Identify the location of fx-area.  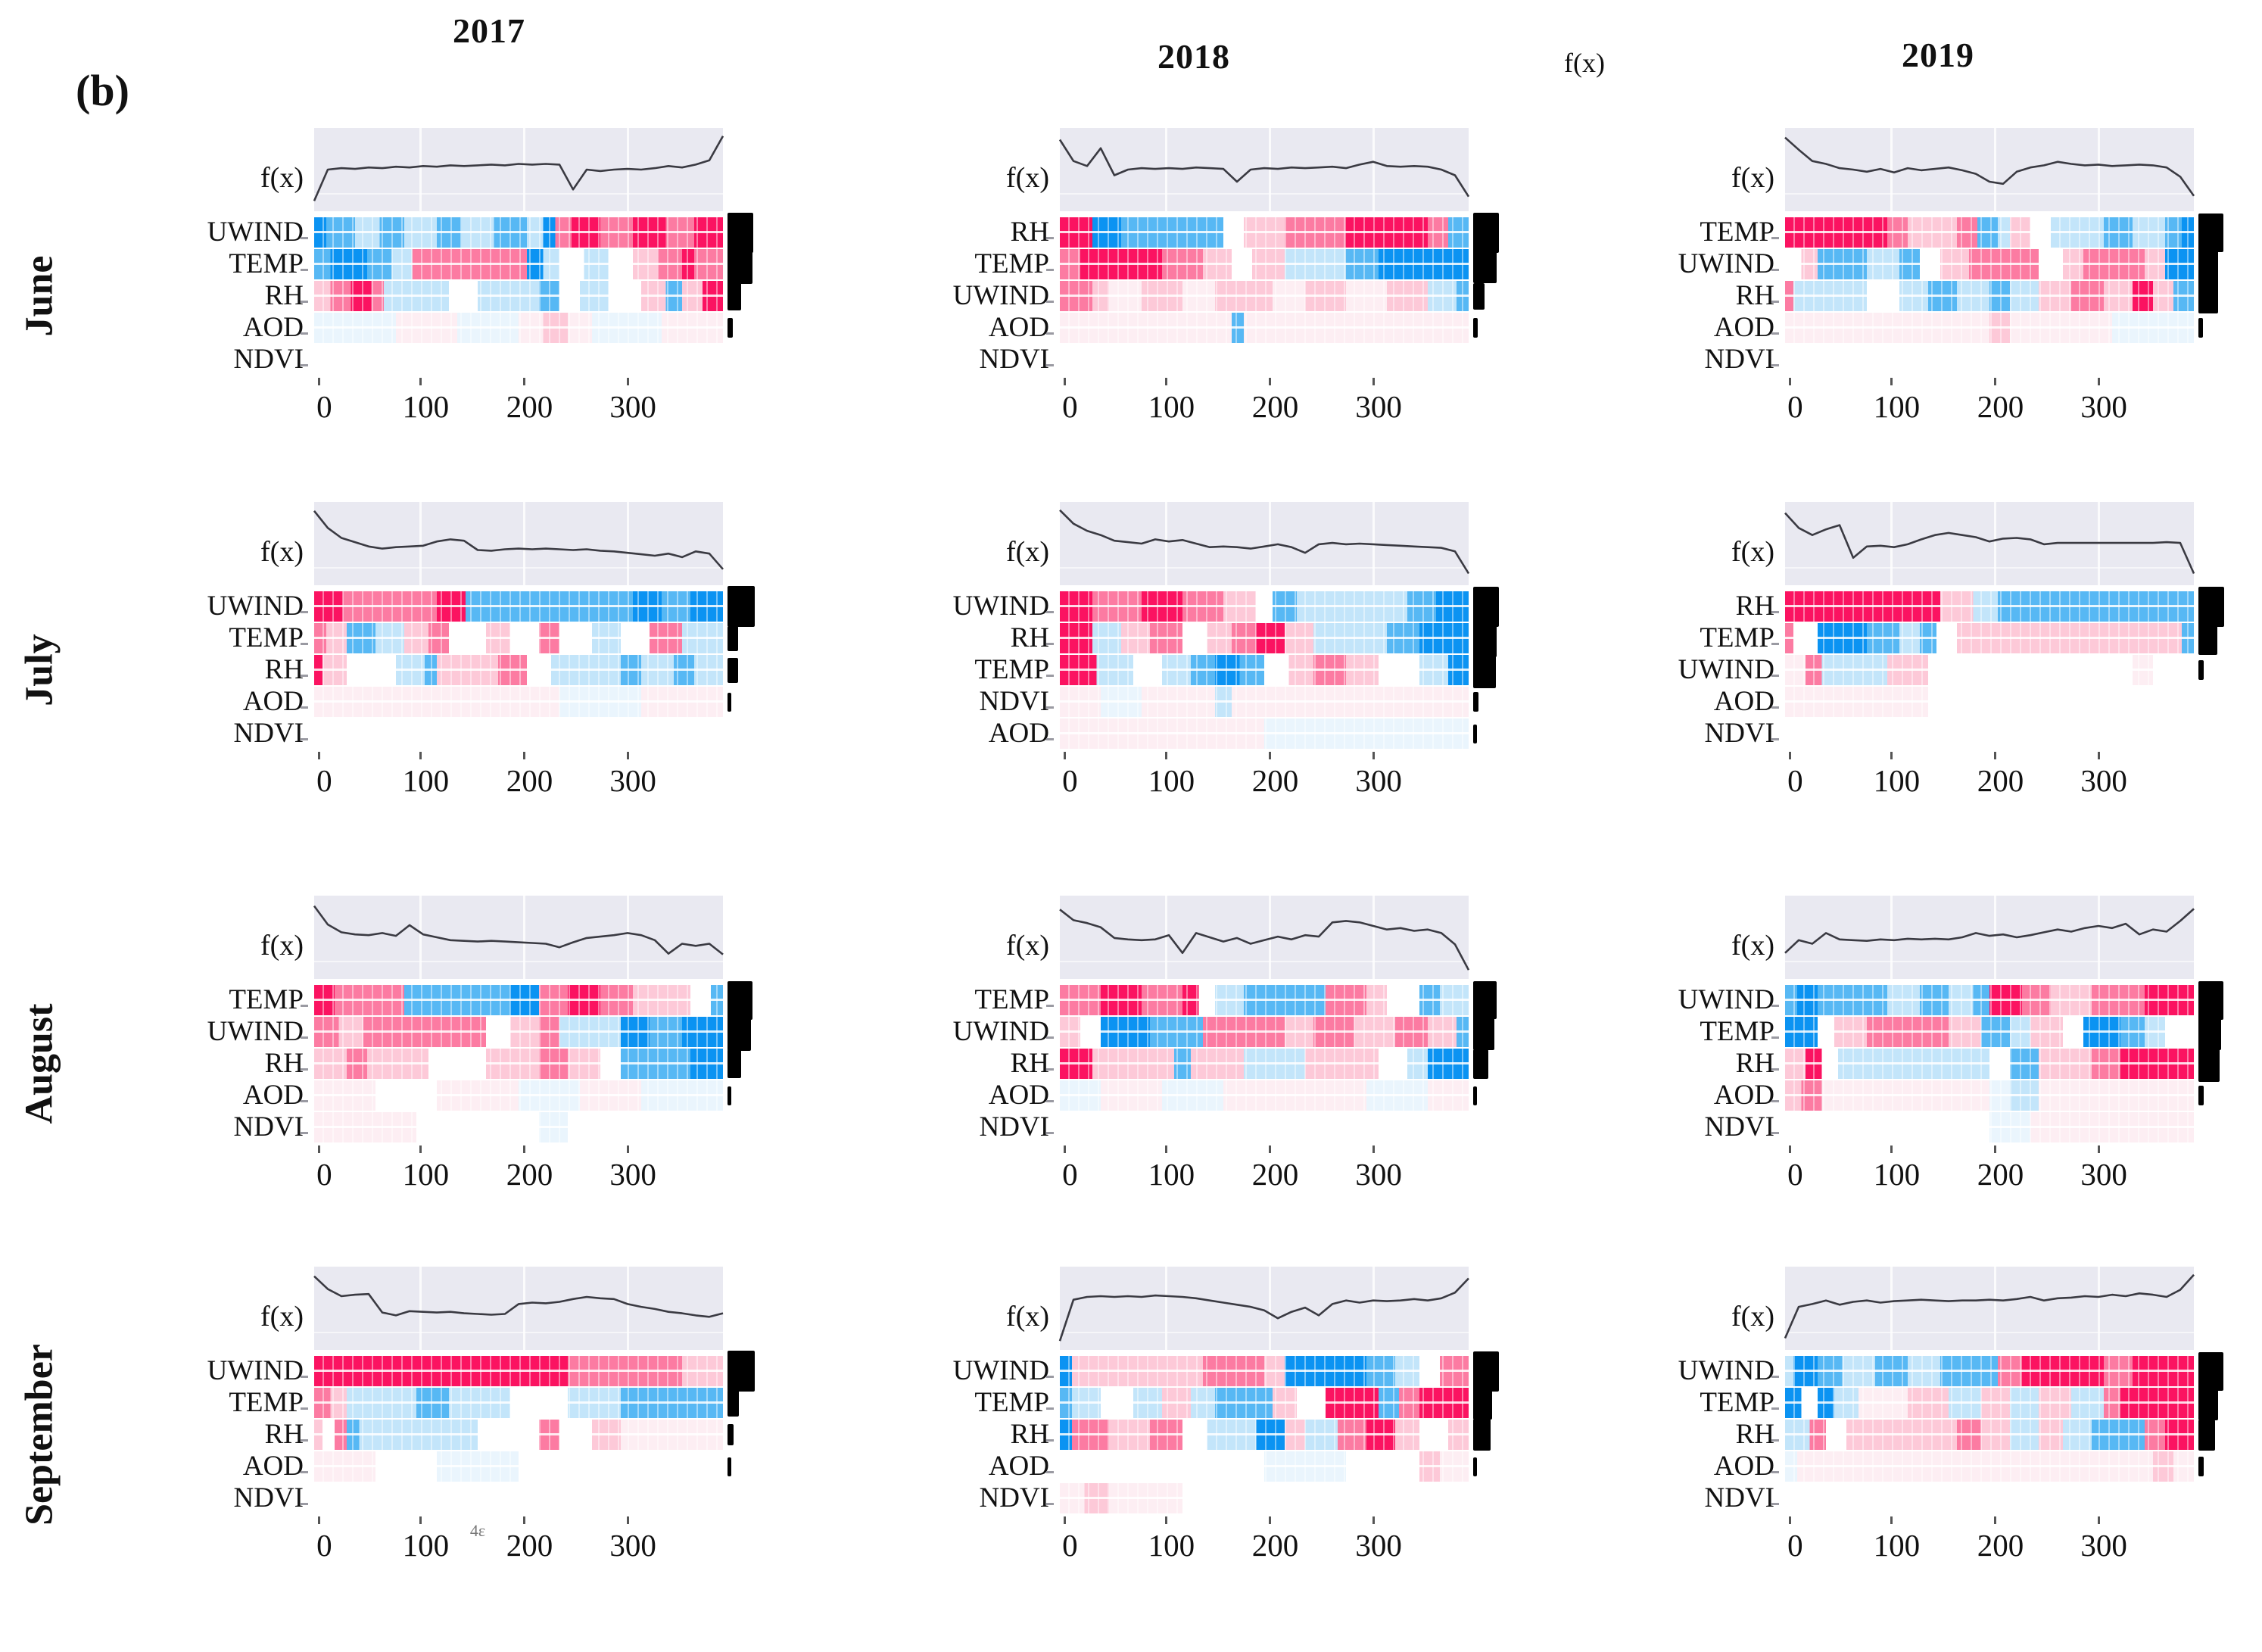
(1989, 937).